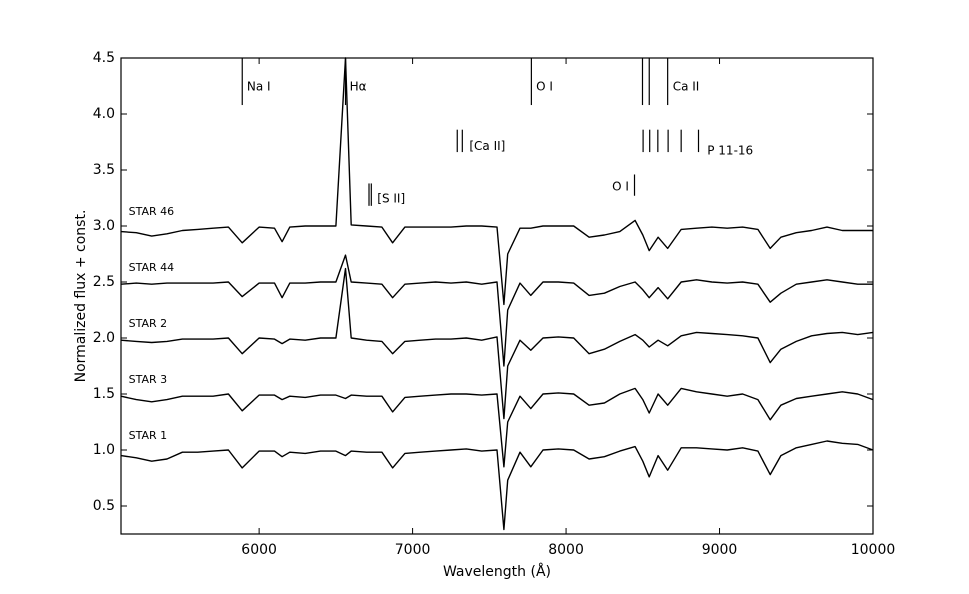 The width and height of the screenshot is (969, 594). Describe the element at coordinates (358, 87) in the screenshot. I see `marker-label-2: Hα` at that location.